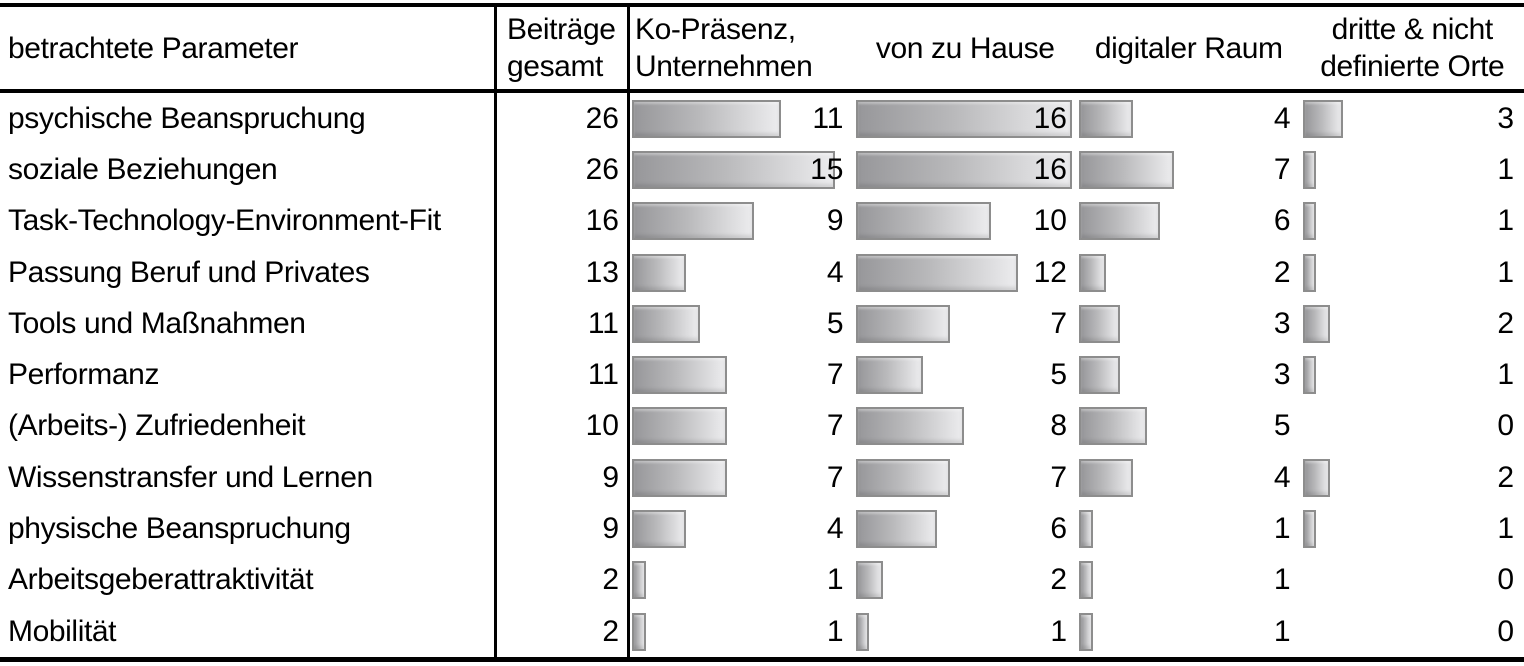 Image resolution: width=1524 pixels, height=666 pixels. Describe the element at coordinates (248, 119) in the screenshot. I see `parameter-label: psychische Beanspruchung` at that location.